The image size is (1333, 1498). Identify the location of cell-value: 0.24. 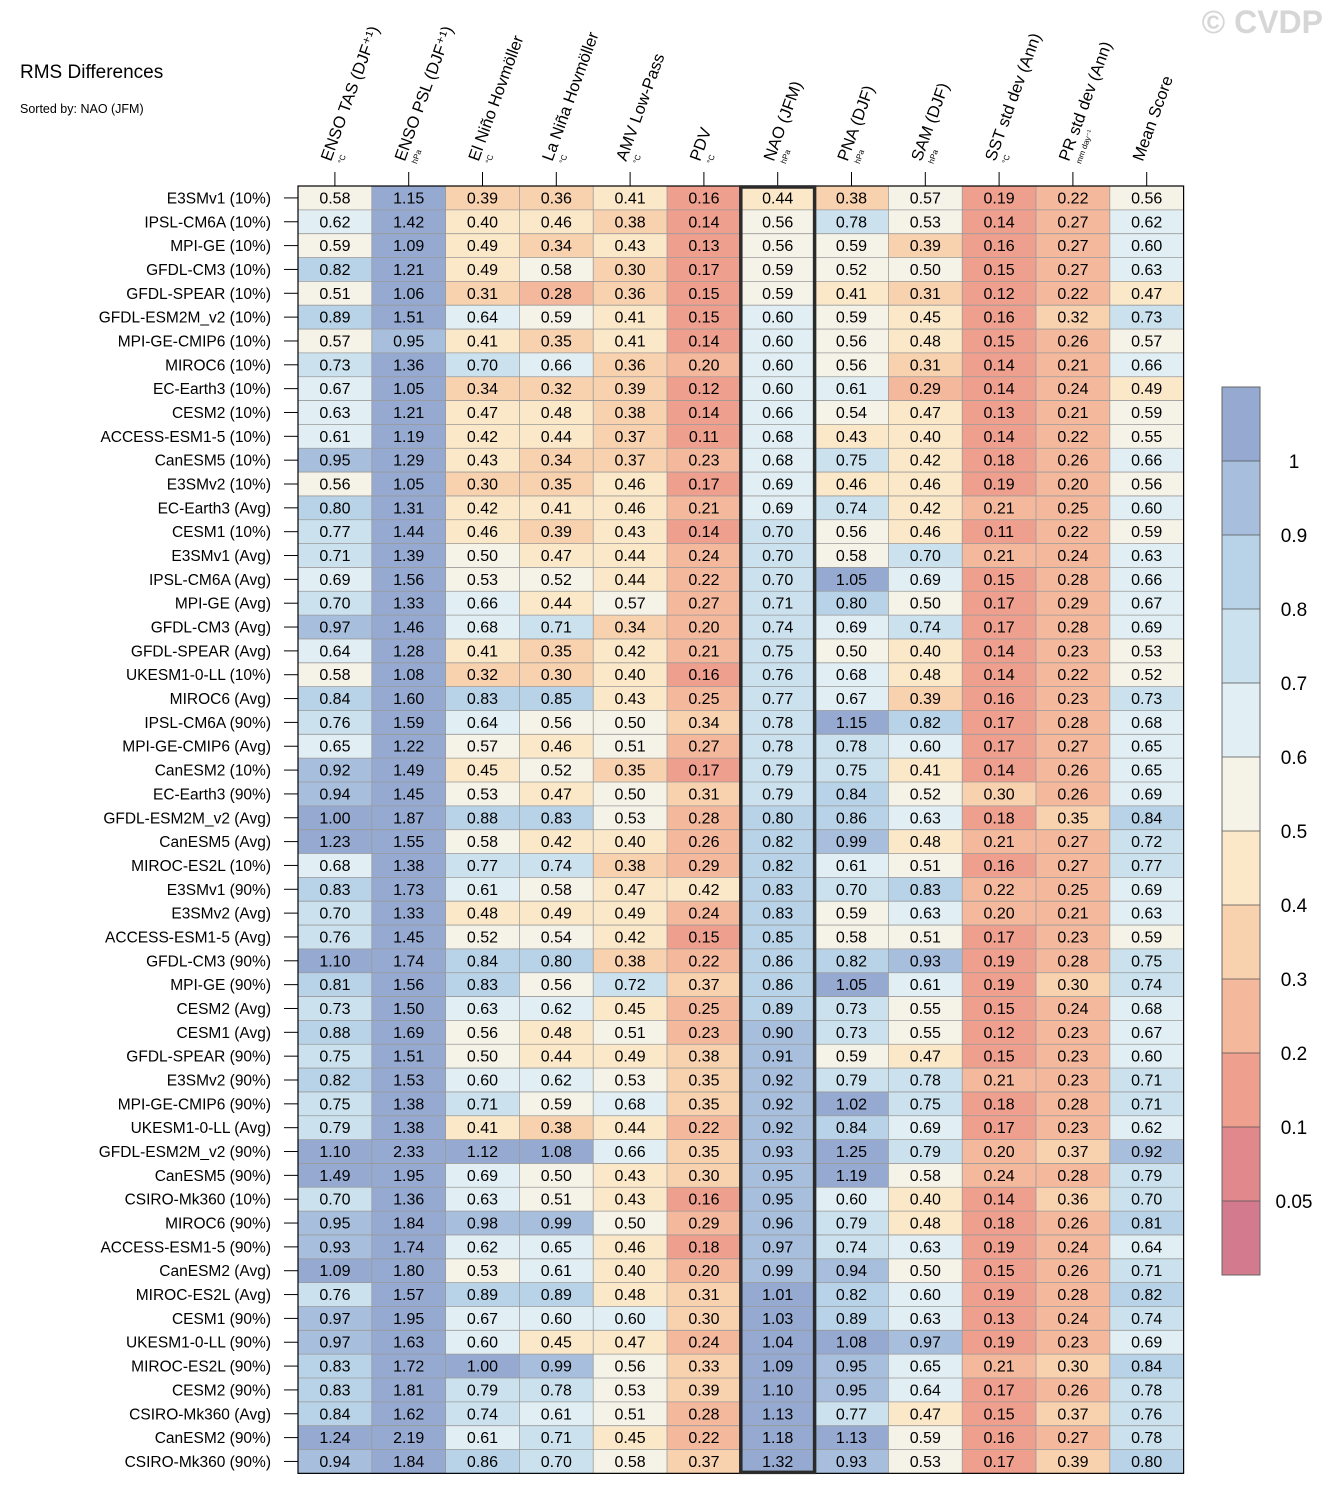
(1072, 556).